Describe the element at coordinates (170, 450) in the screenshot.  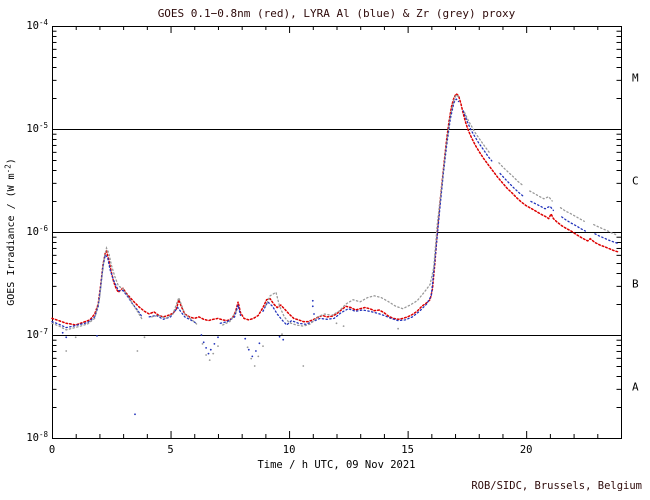
I see `svg-text: 5` at that location.